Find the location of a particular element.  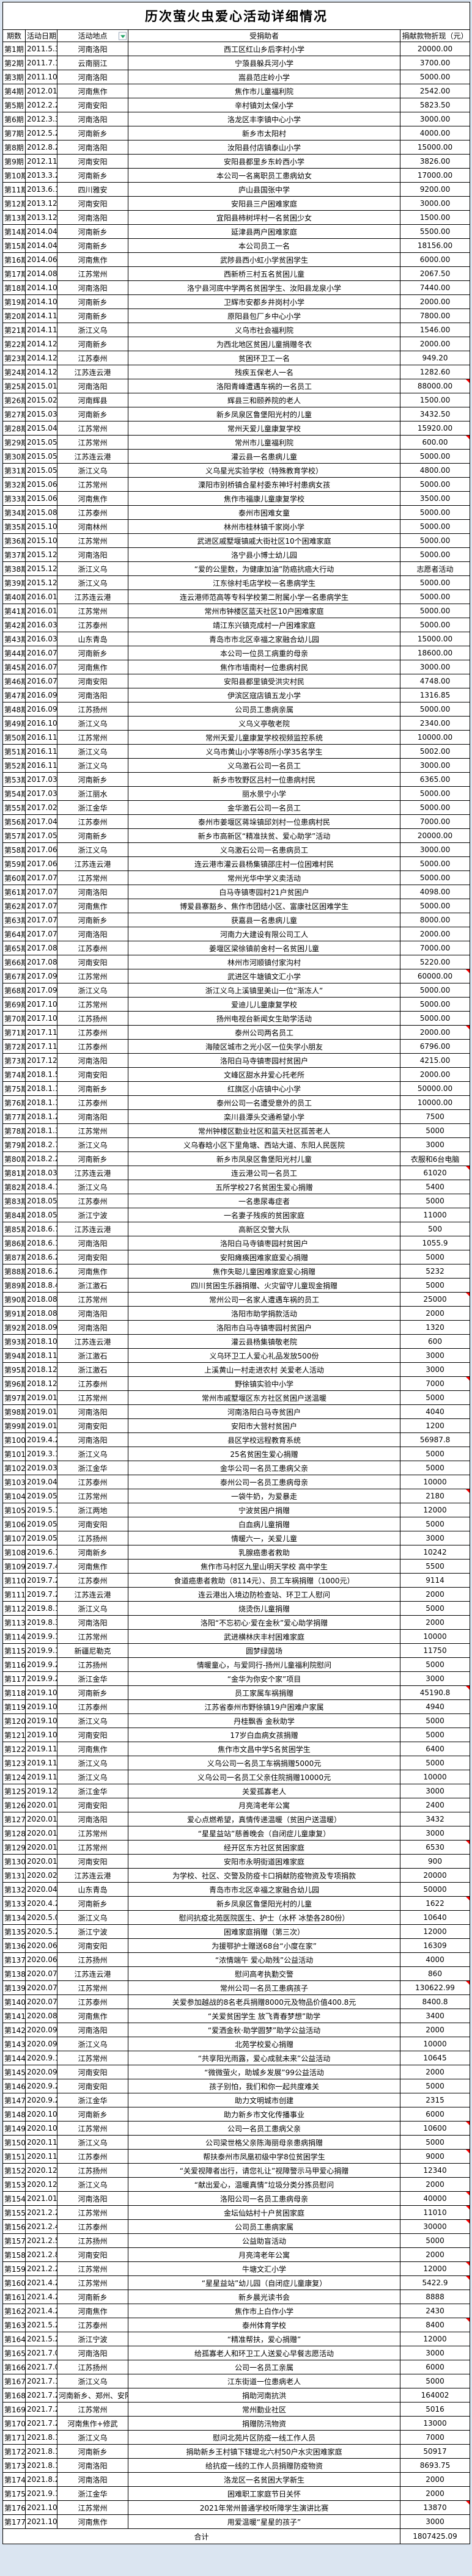

period-cell: 第166期 is located at coordinates (14, 2367).